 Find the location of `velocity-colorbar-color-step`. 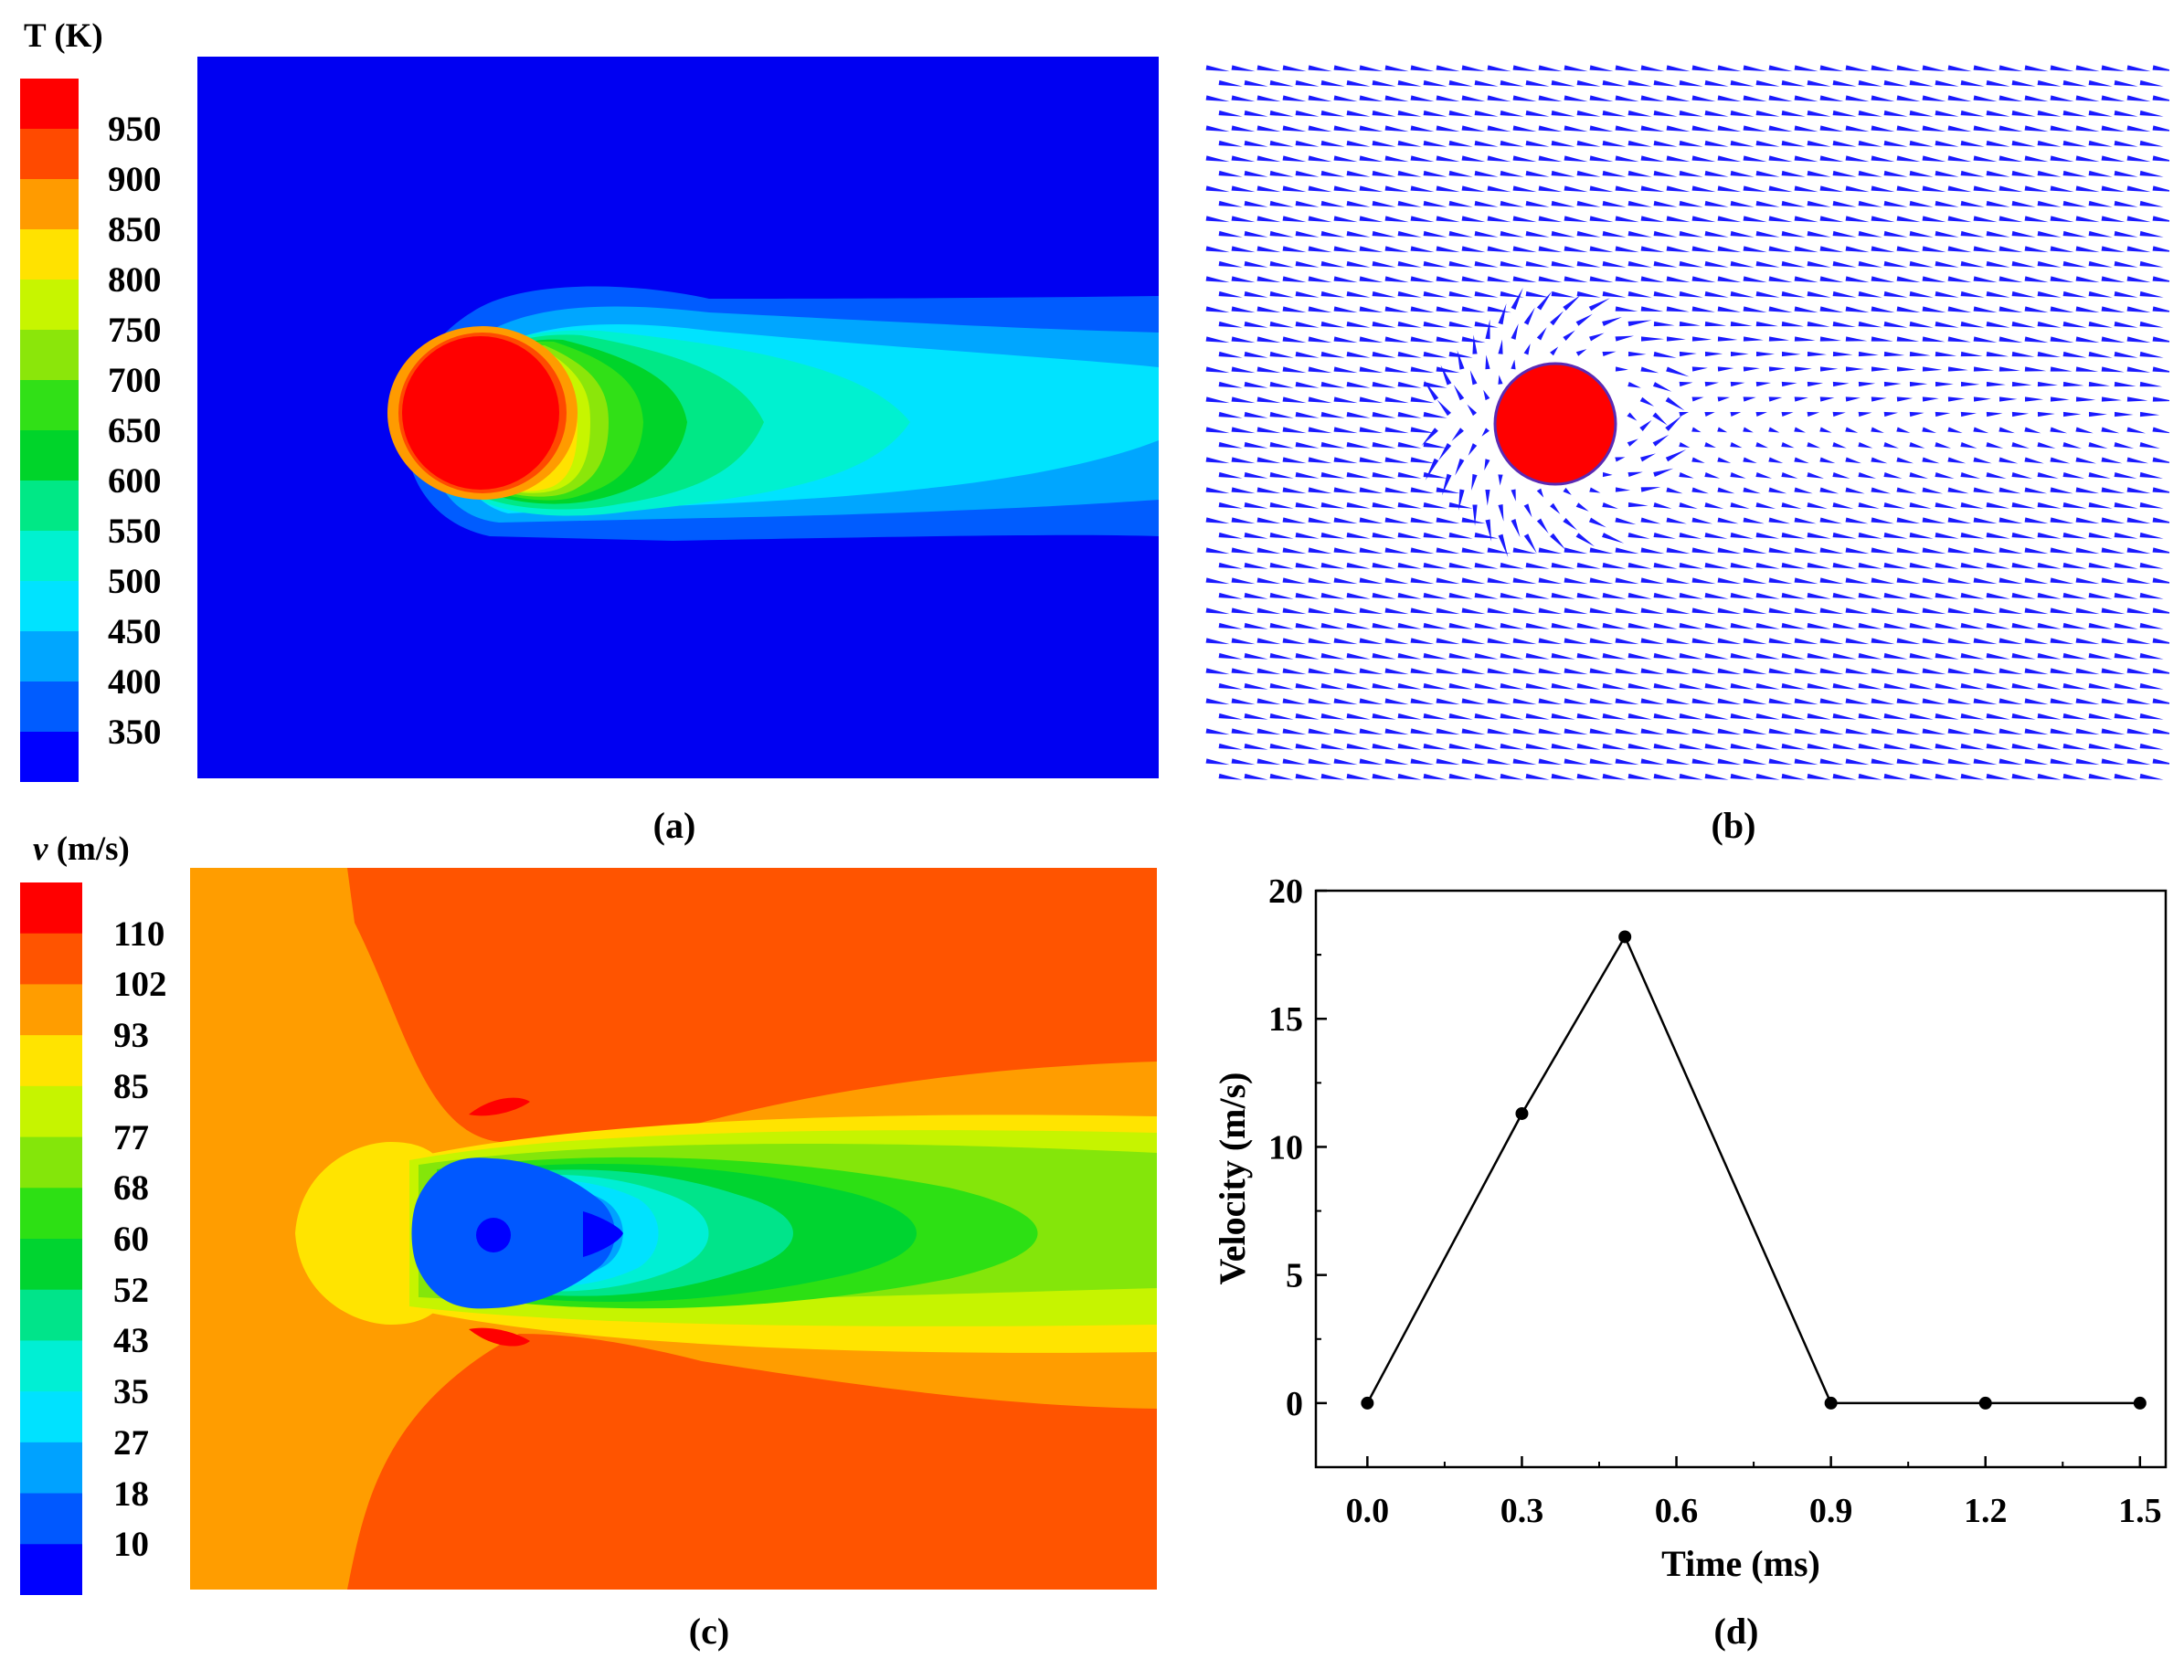

velocity-colorbar-color-step is located at coordinates (51, 1417).